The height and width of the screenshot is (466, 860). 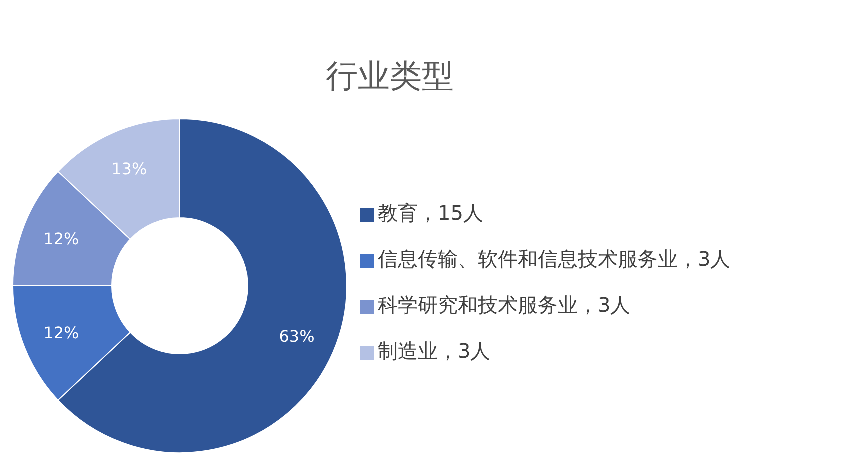 What do you see at coordinates (554, 259) in the screenshot?
I see `legend-label: 信息传输、软件和信息技术服务业，3人` at bounding box center [554, 259].